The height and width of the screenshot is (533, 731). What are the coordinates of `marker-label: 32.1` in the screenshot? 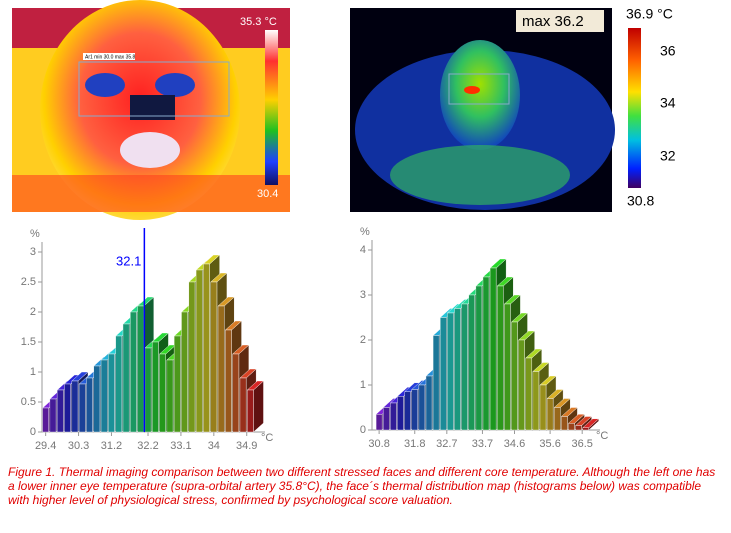 It's located at (128, 260).